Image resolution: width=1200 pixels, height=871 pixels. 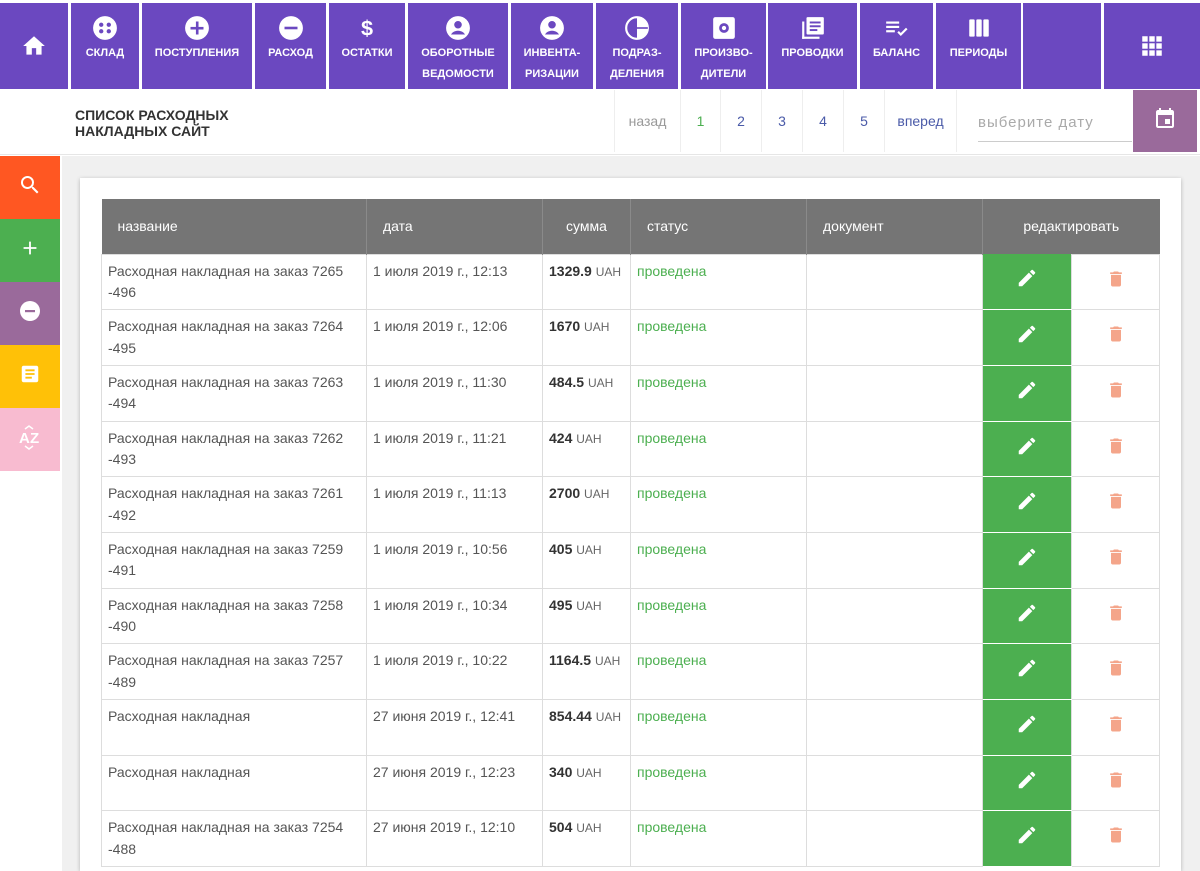 What do you see at coordinates (197, 53) in the screenshot?
I see `nav-item-label: поступления` at bounding box center [197, 53].